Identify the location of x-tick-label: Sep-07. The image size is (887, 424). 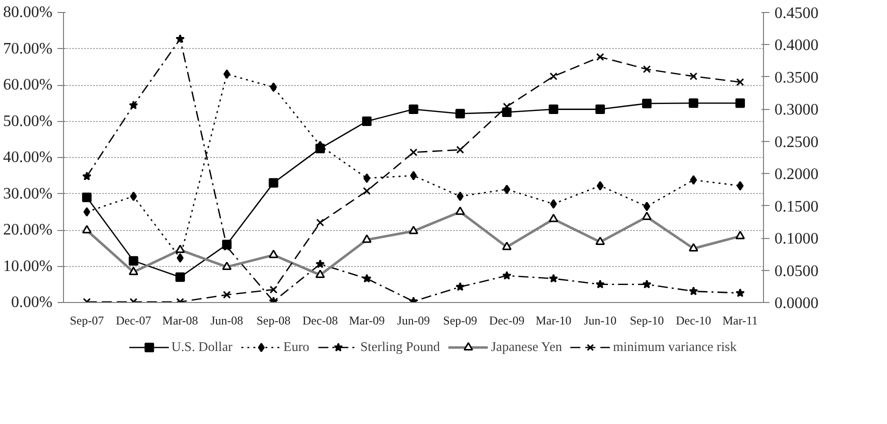
(87, 321).